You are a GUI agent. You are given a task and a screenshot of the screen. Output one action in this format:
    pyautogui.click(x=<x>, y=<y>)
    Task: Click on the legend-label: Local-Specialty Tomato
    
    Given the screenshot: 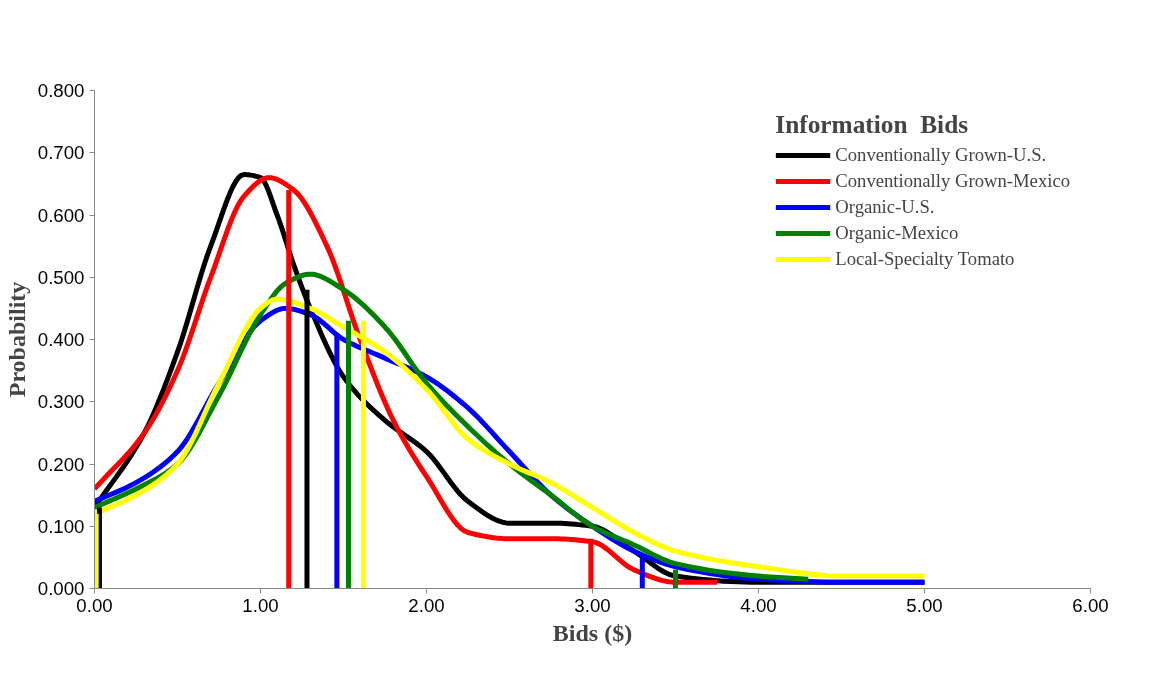 What is the action you would take?
    pyautogui.click(x=925, y=259)
    